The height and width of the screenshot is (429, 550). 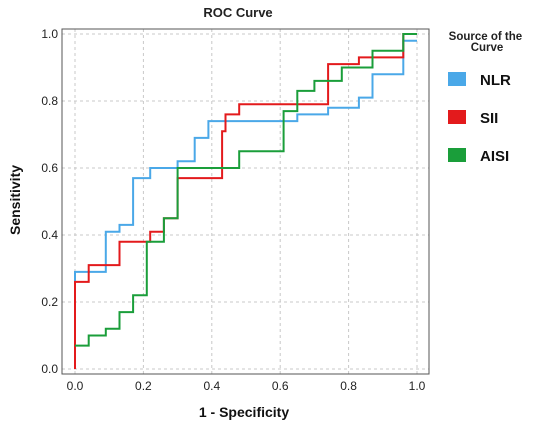 What do you see at coordinates (487, 48) in the screenshot?
I see `legend-title-line-2: Curve` at bounding box center [487, 48].